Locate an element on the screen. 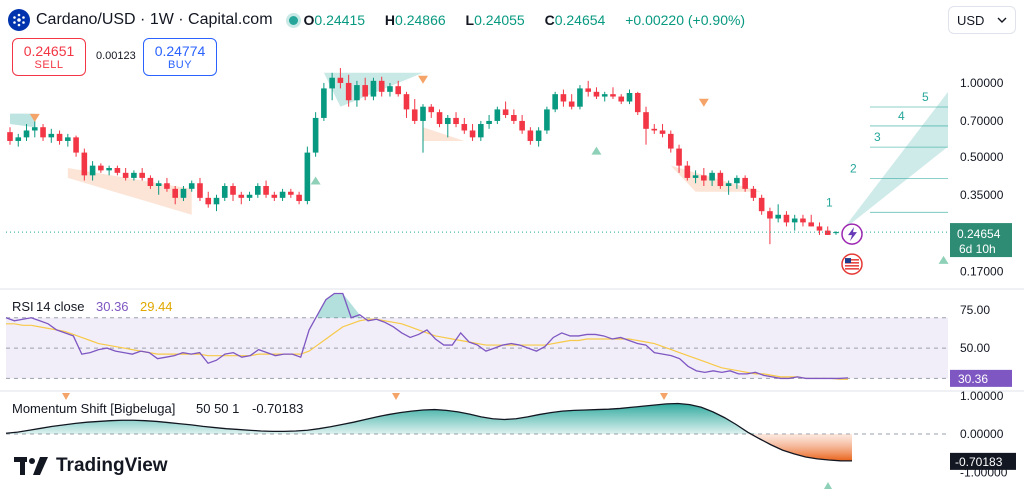 The image size is (1024, 490). sell-label: SELL is located at coordinates (49, 65).